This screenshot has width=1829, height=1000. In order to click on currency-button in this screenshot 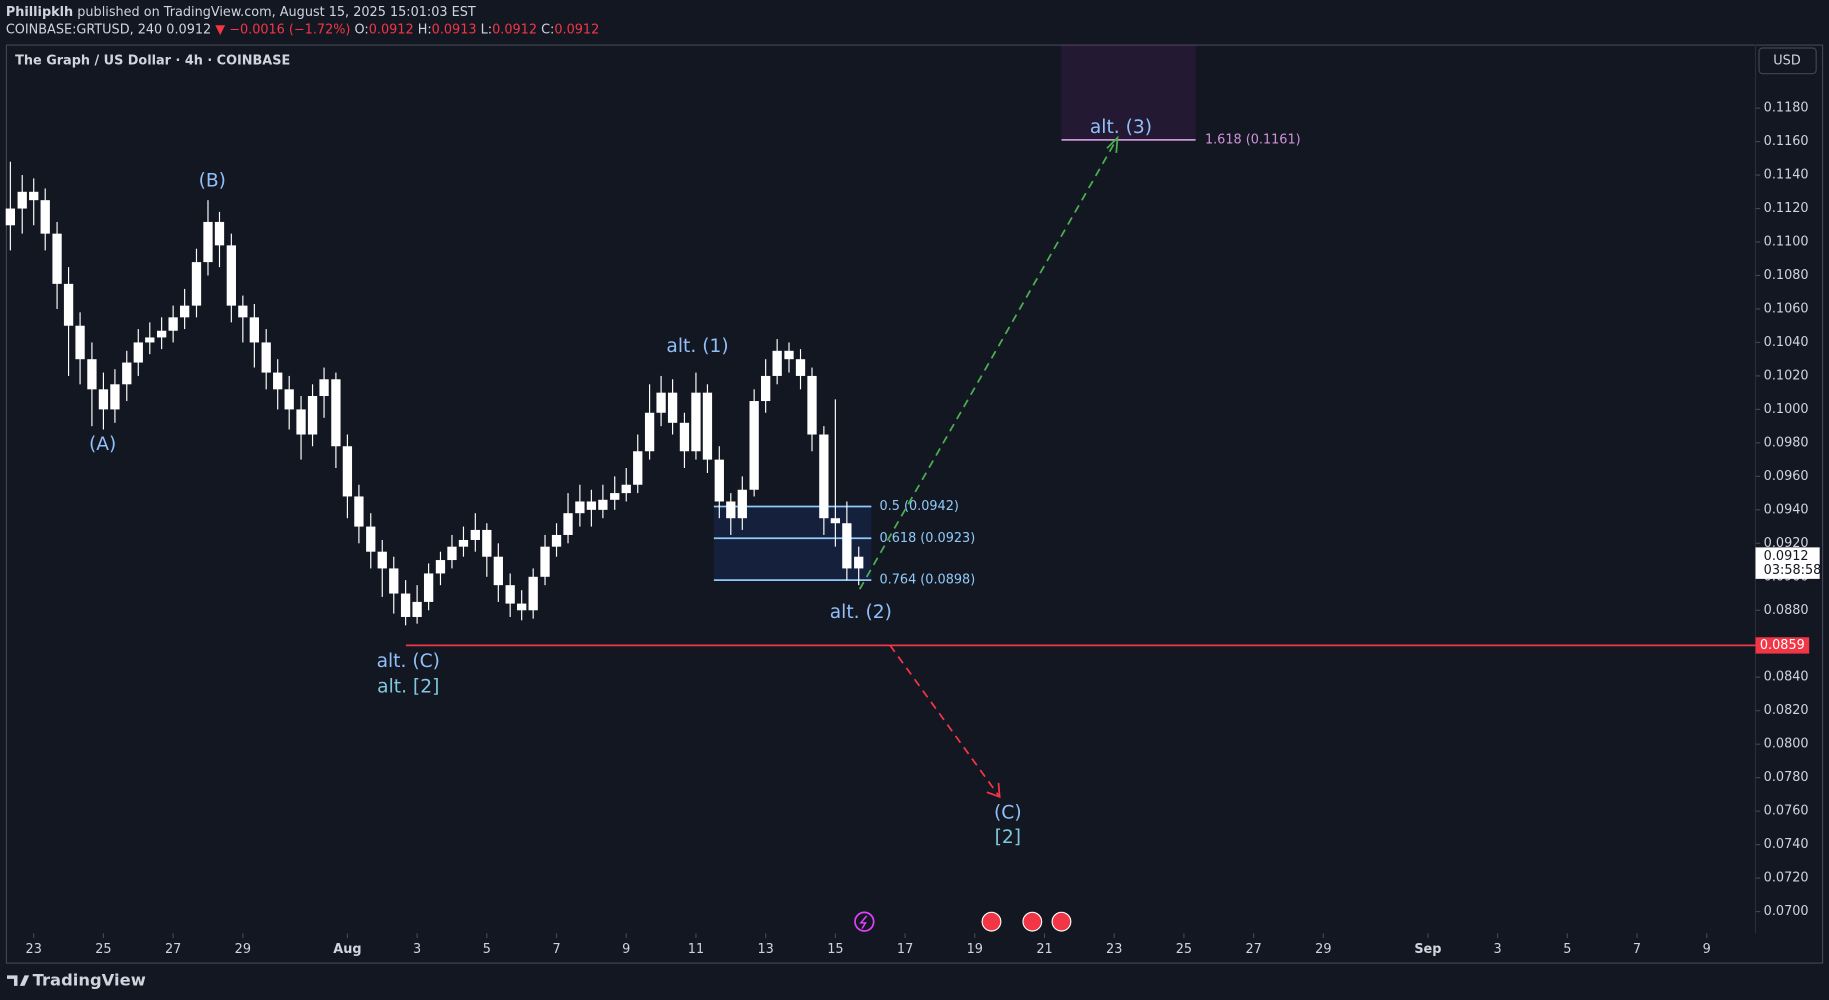, I will do `click(1787, 61)`.